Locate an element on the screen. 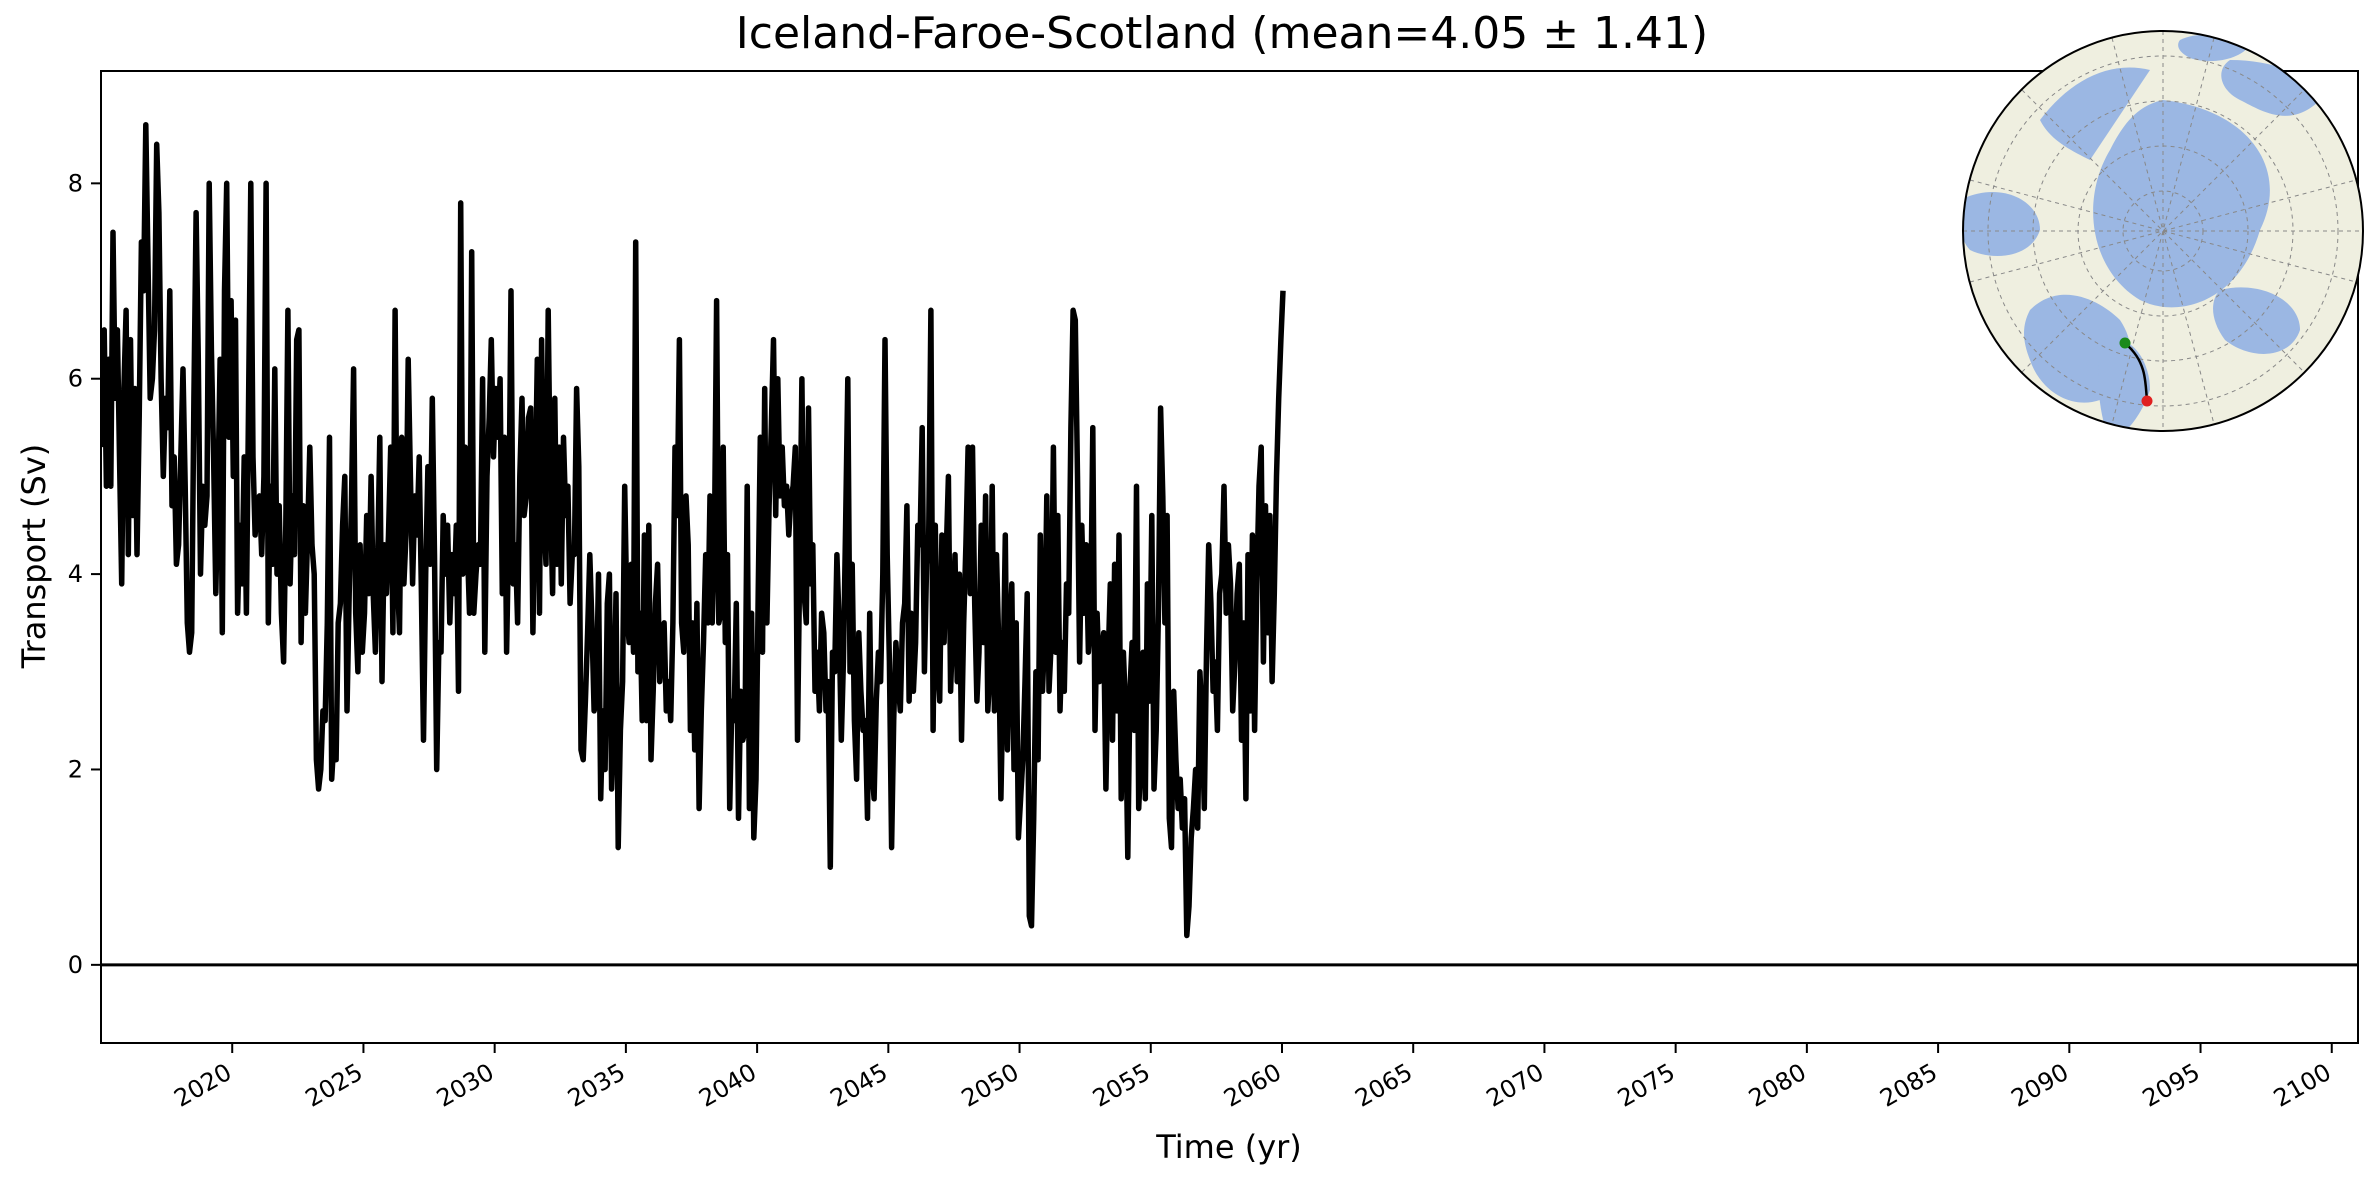  y-tick-label: 8 is located at coordinates (75, 183).